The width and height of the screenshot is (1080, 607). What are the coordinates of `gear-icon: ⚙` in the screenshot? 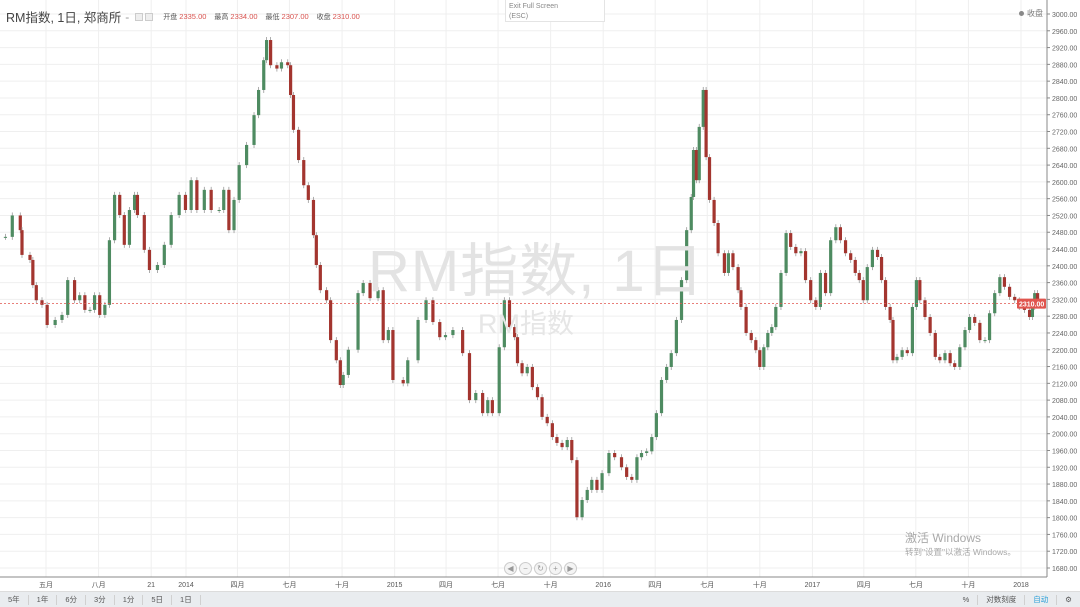 It's located at (1068, 599).